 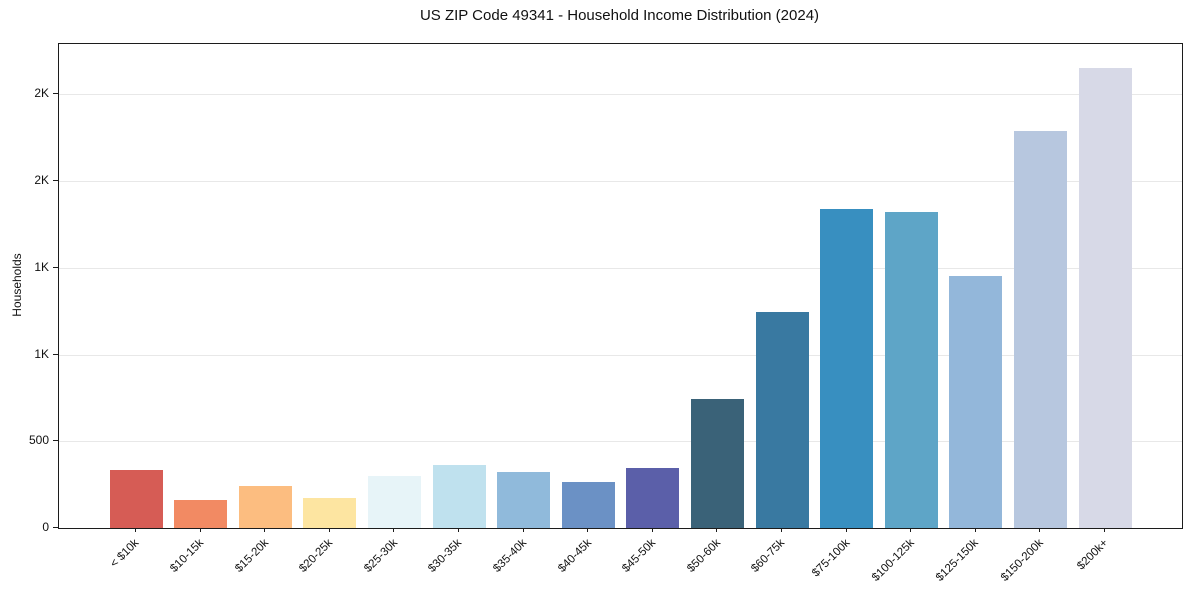 What do you see at coordinates (1022, 560) in the screenshot?
I see `x-tick-label: $150-200k` at bounding box center [1022, 560].